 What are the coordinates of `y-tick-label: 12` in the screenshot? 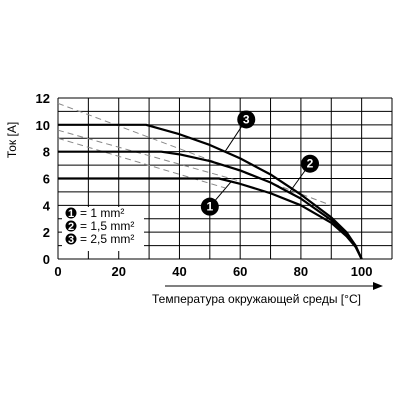 It's located at (43, 98).